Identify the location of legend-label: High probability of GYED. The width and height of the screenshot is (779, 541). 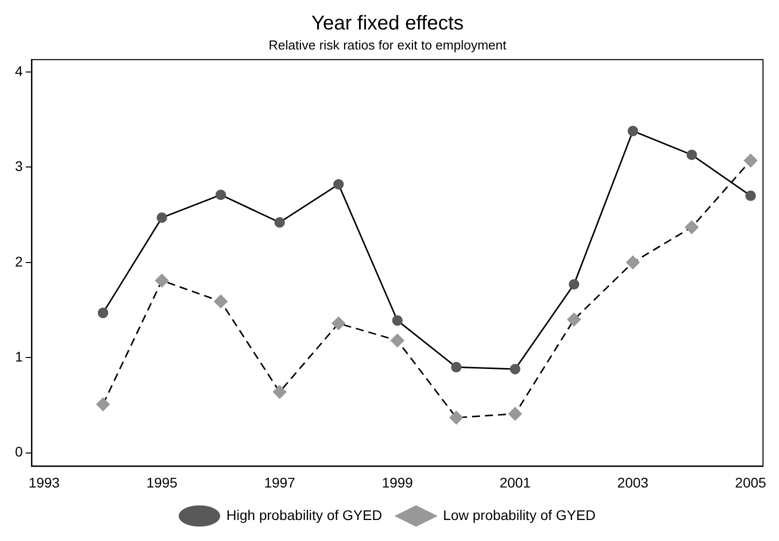
(304, 514).